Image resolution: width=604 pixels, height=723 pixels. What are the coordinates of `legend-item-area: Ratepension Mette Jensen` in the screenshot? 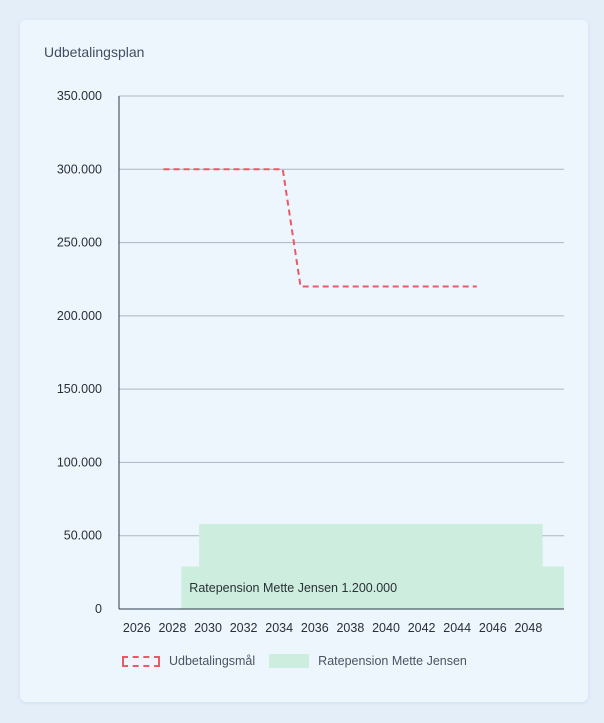 It's located at (368, 661).